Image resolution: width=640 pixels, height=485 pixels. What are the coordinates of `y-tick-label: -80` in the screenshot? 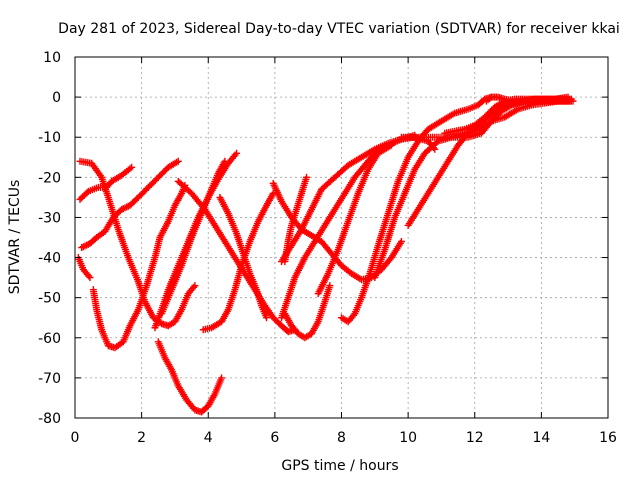 It's located at (49, 419).